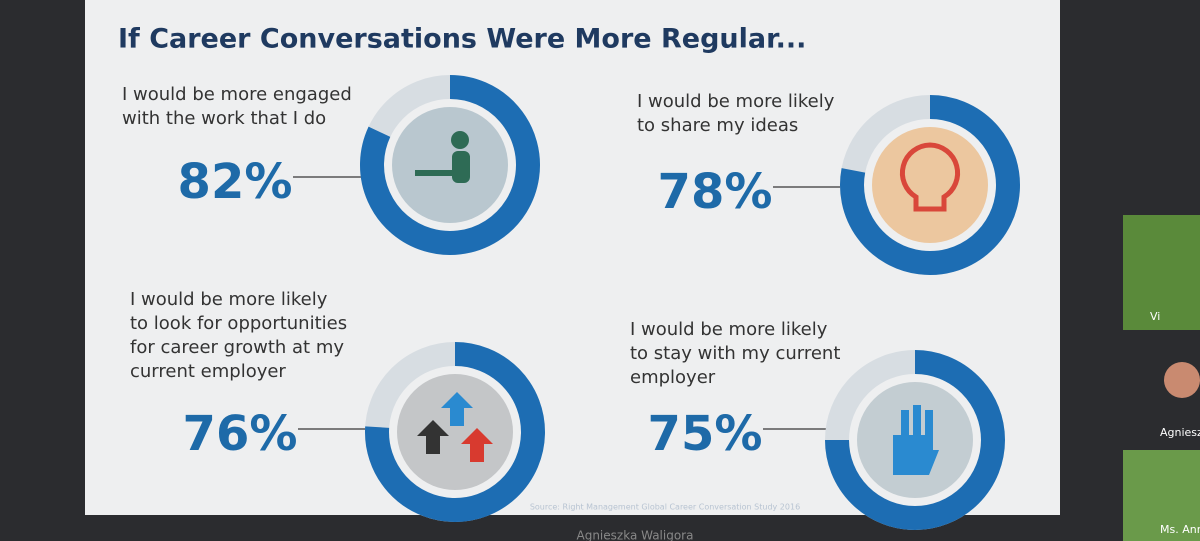  Describe the element at coordinates (240, 434) in the screenshot. I see `percentage: 76%` at that location.